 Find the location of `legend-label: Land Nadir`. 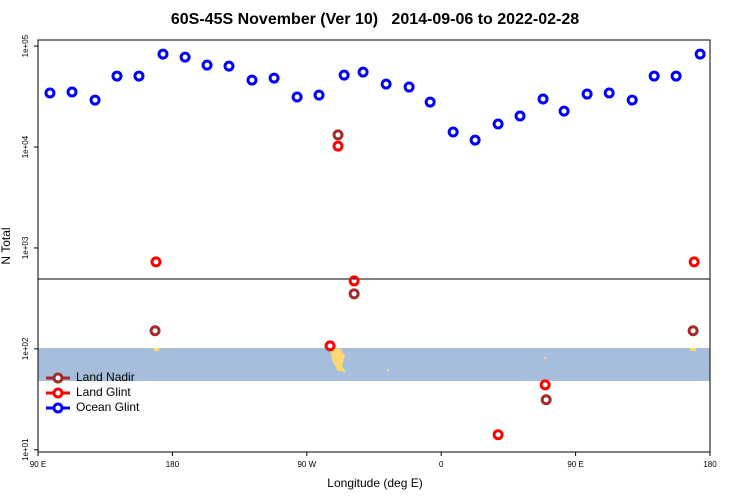

legend-label: Land Nadir is located at coordinates (105, 377).